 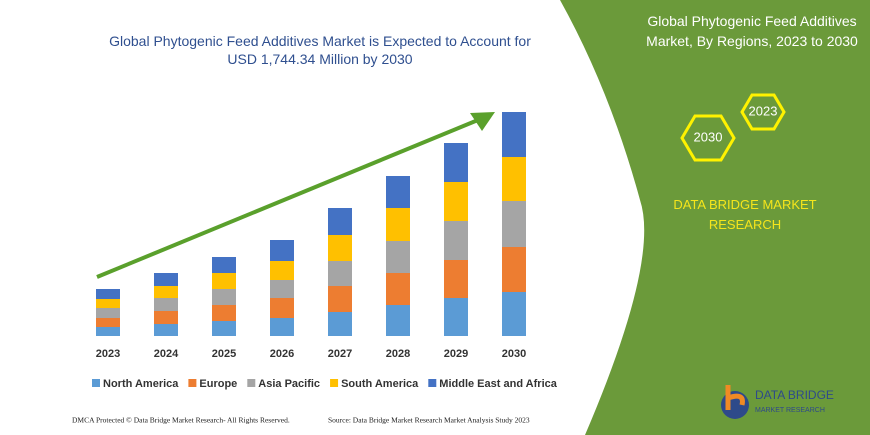 What do you see at coordinates (289, 384) in the screenshot?
I see `legend-label: Asia Pacific` at bounding box center [289, 384].